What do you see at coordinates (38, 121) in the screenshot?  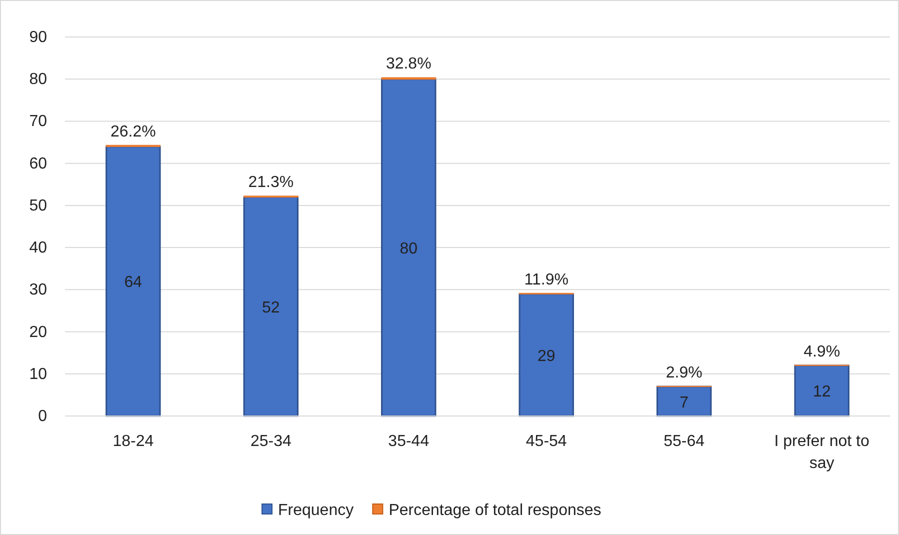 I see `y-tick-label: 70` at bounding box center [38, 121].